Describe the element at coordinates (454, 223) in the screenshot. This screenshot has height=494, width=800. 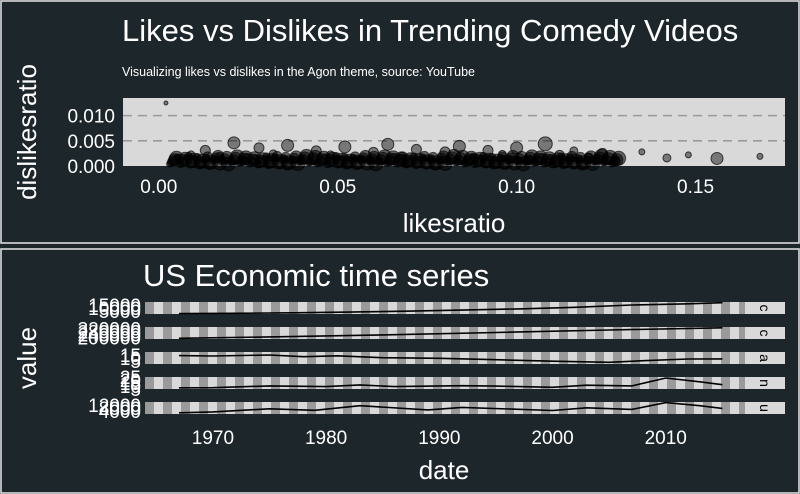
I see `scatter-x-axis-label: likesratio` at that location.